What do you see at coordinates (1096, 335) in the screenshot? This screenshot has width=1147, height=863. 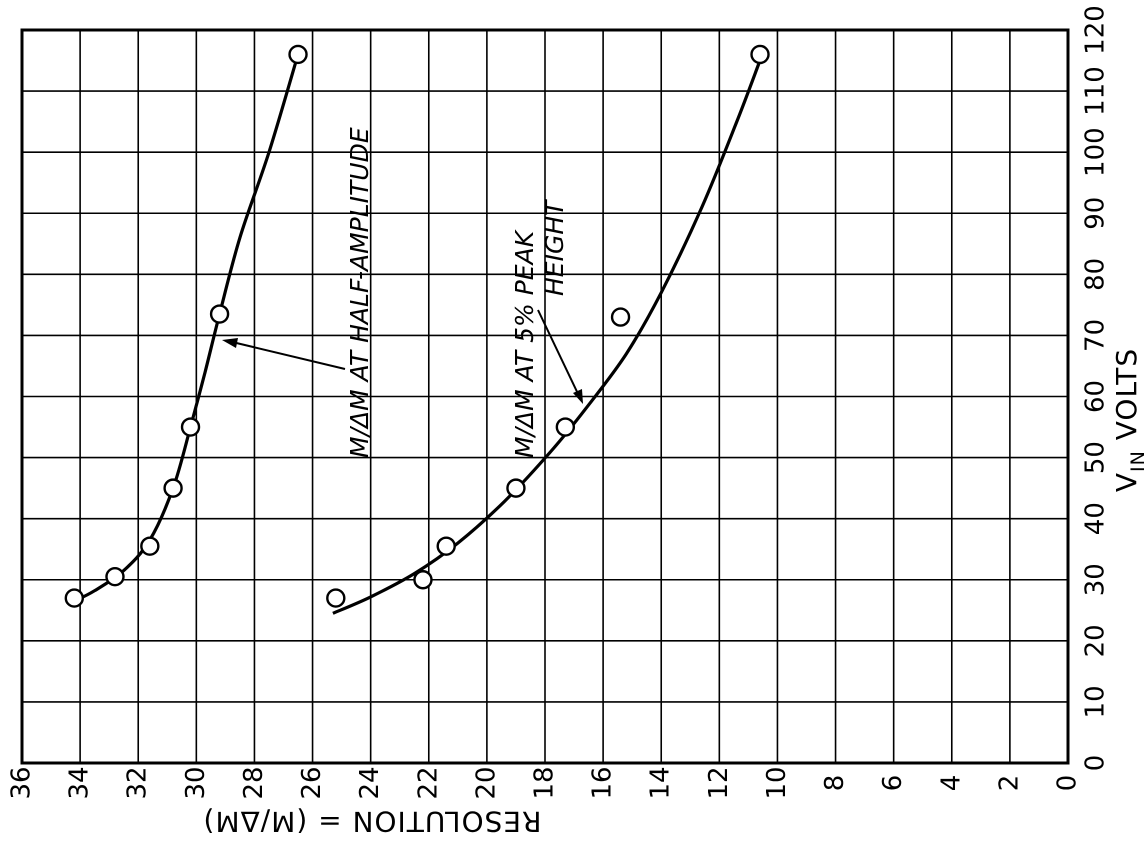 I see `tick-label-volts-70: 70` at bounding box center [1096, 335].